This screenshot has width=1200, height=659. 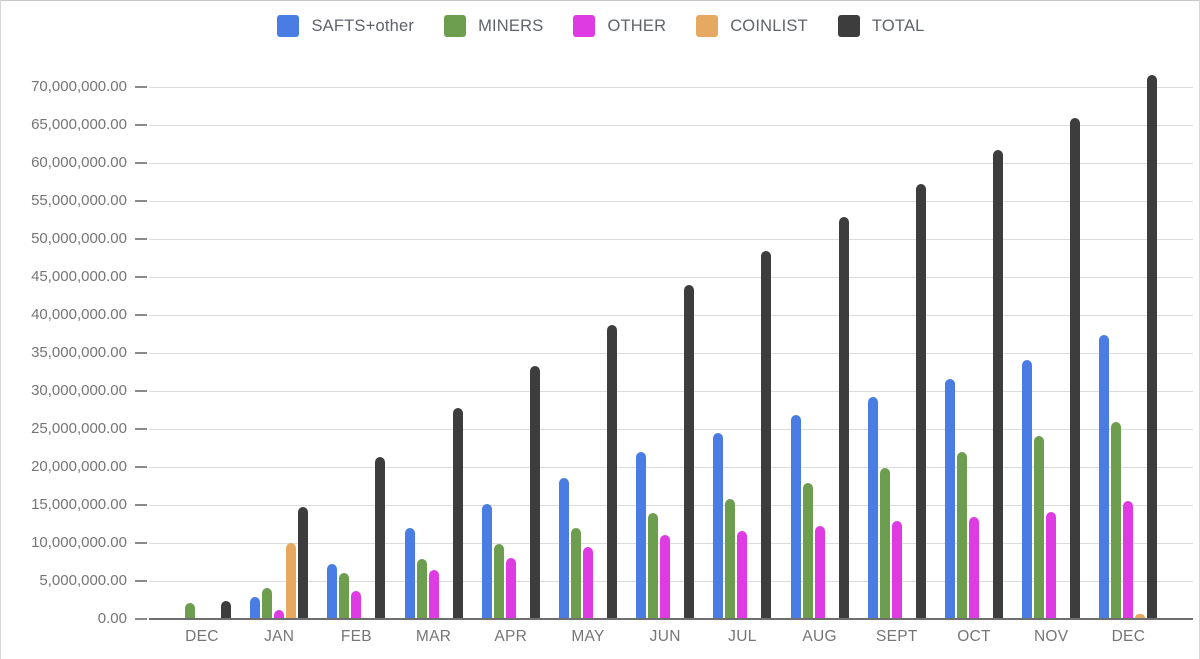 What do you see at coordinates (356, 636) in the screenshot?
I see `x-axis-tick-label: FEB` at bounding box center [356, 636].